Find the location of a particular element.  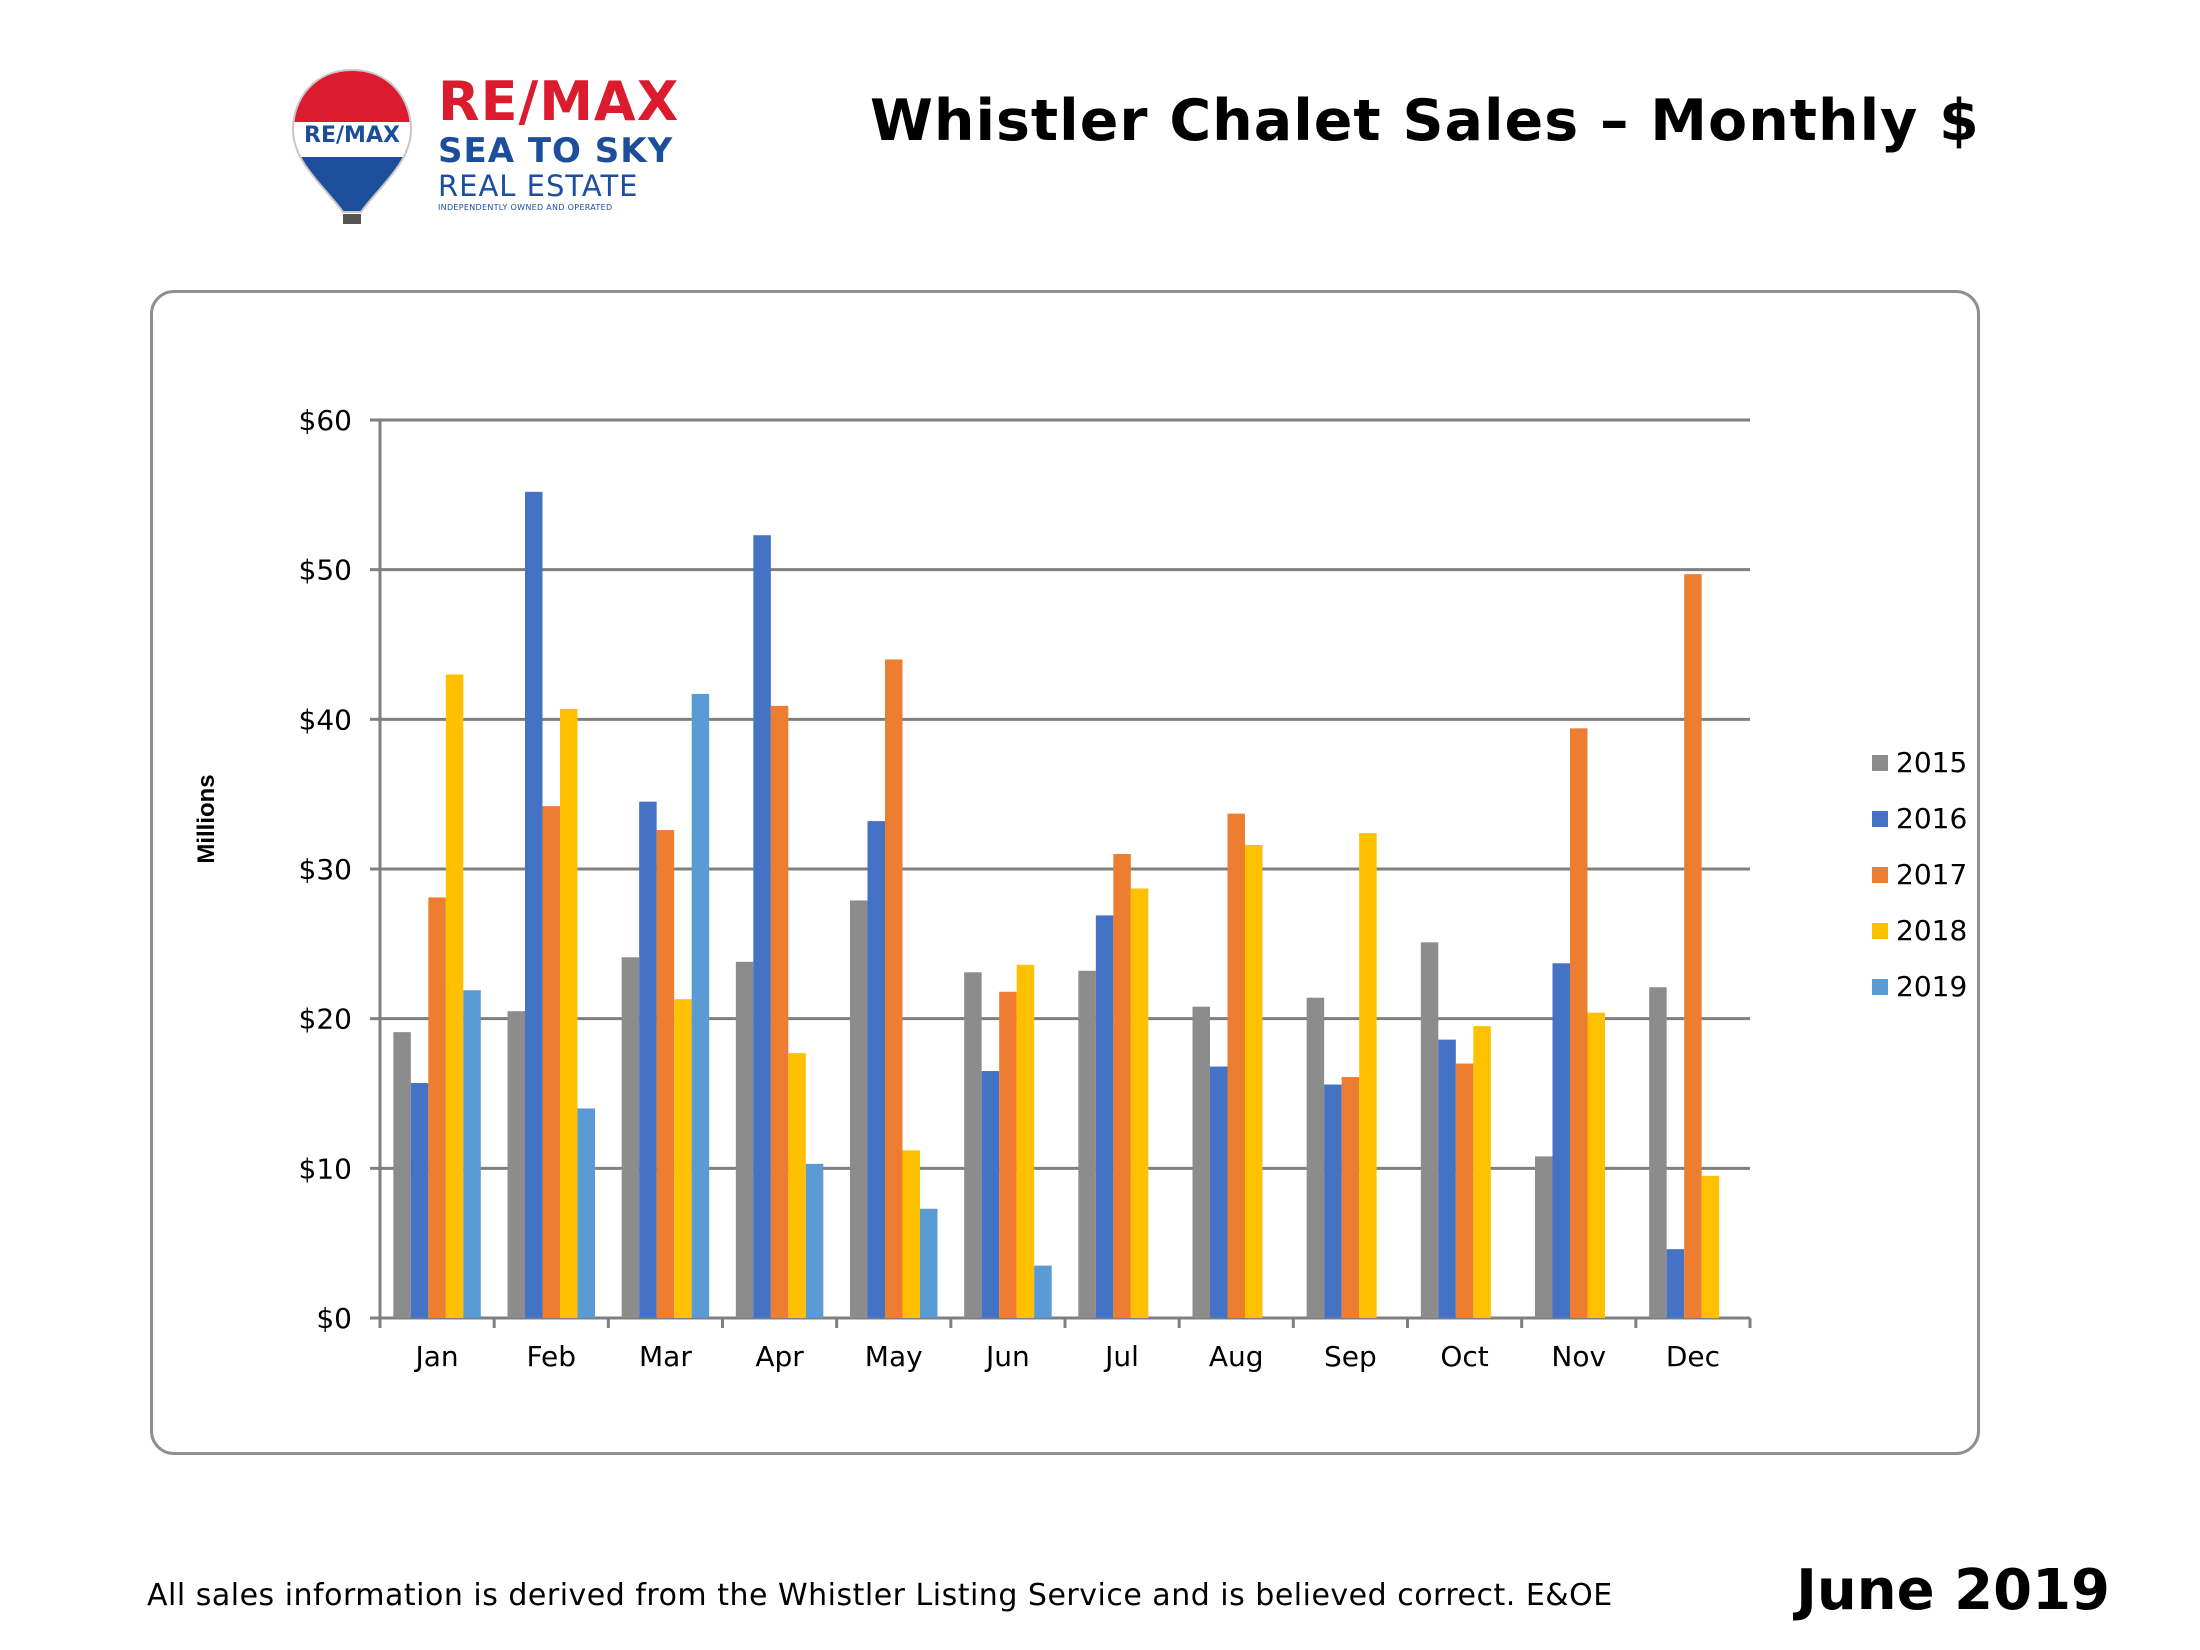

bar-2017-Oct is located at coordinates (1464, 1190).